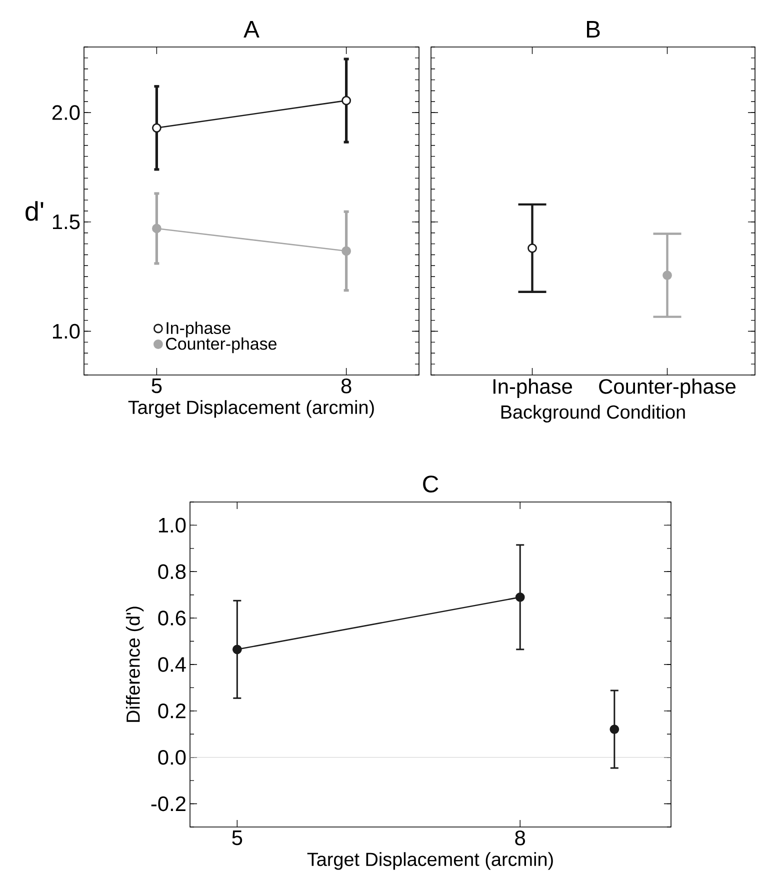 Image resolution: width=758 pixels, height=886 pixels. What do you see at coordinates (532, 388) in the screenshot?
I see `x-tick-label: In-phase` at bounding box center [532, 388].